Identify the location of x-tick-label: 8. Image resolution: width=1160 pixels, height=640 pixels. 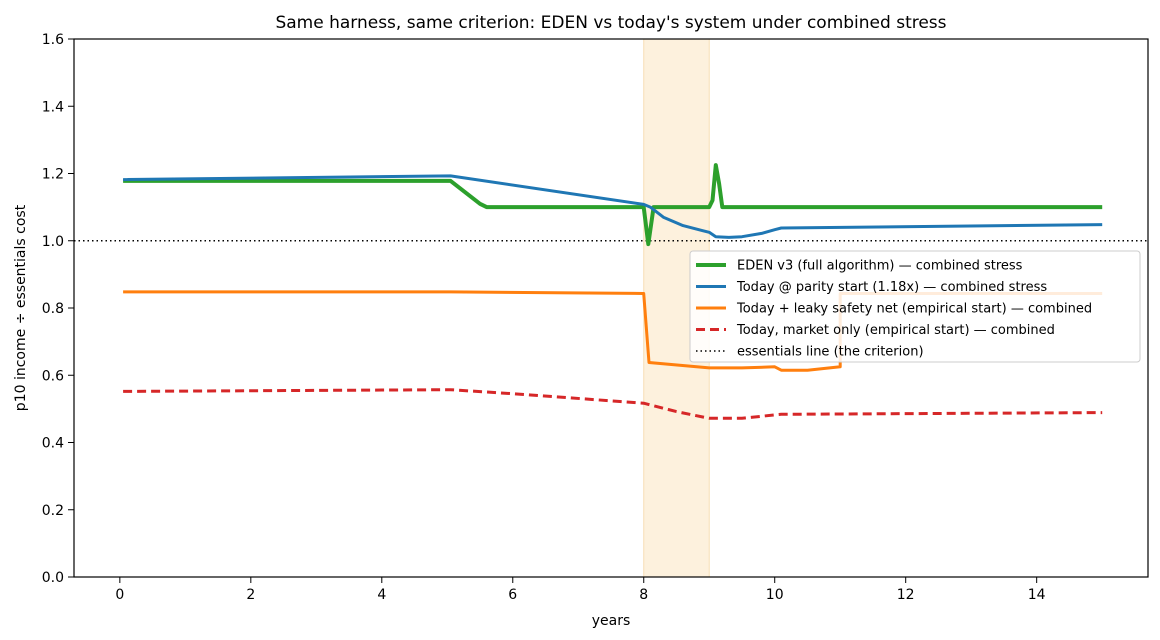
(643, 595).